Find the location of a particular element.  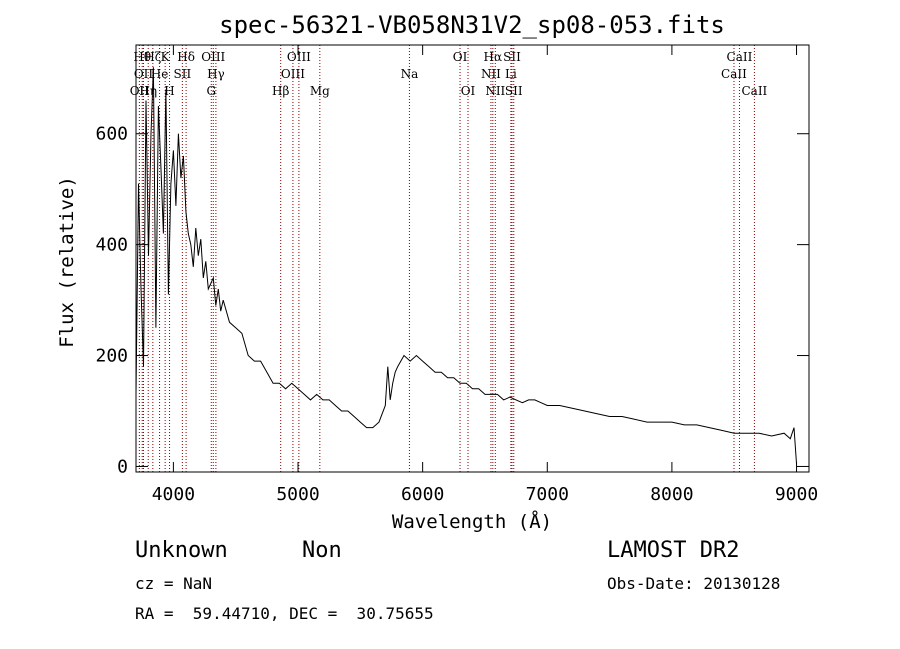

y-tick-label: 600 is located at coordinates (111, 134).